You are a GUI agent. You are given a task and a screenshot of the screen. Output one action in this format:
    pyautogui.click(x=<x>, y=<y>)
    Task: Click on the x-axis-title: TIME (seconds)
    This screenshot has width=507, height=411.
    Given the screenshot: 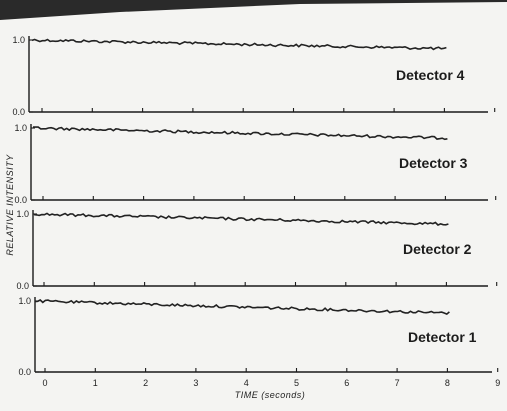 What is the action you would take?
    pyautogui.click(x=270, y=395)
    